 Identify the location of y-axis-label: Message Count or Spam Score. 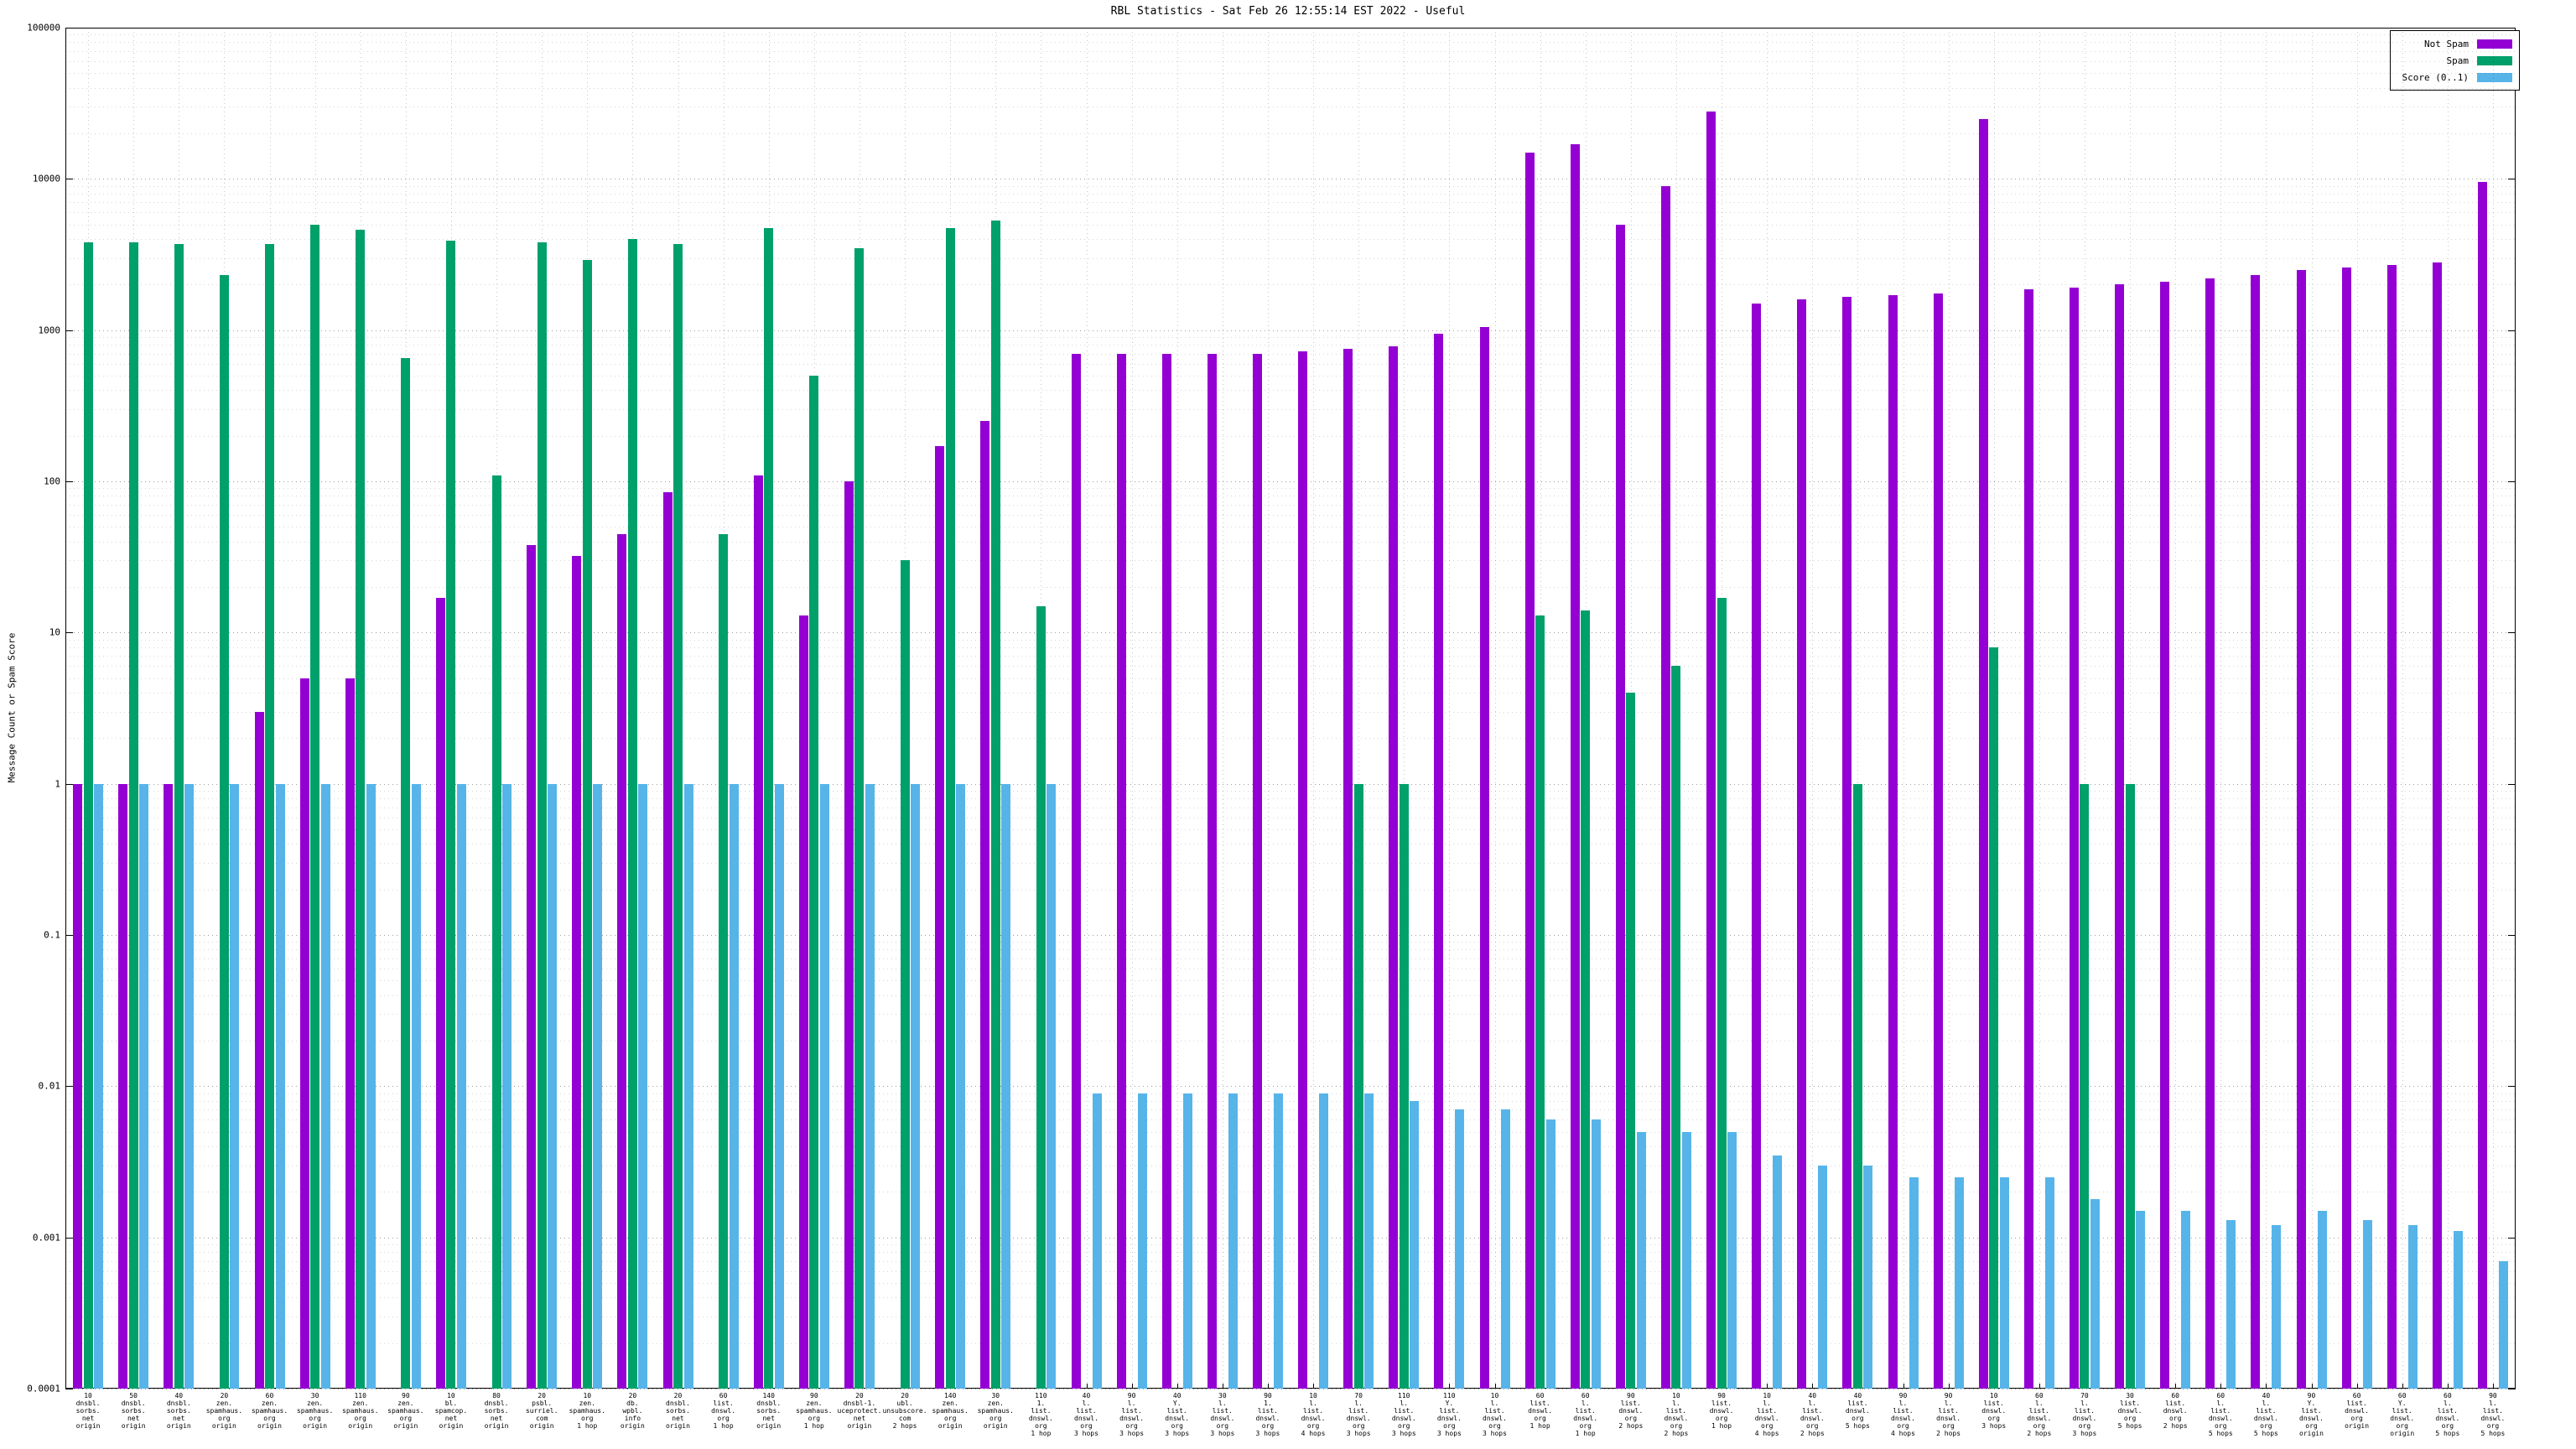
(12, 707).